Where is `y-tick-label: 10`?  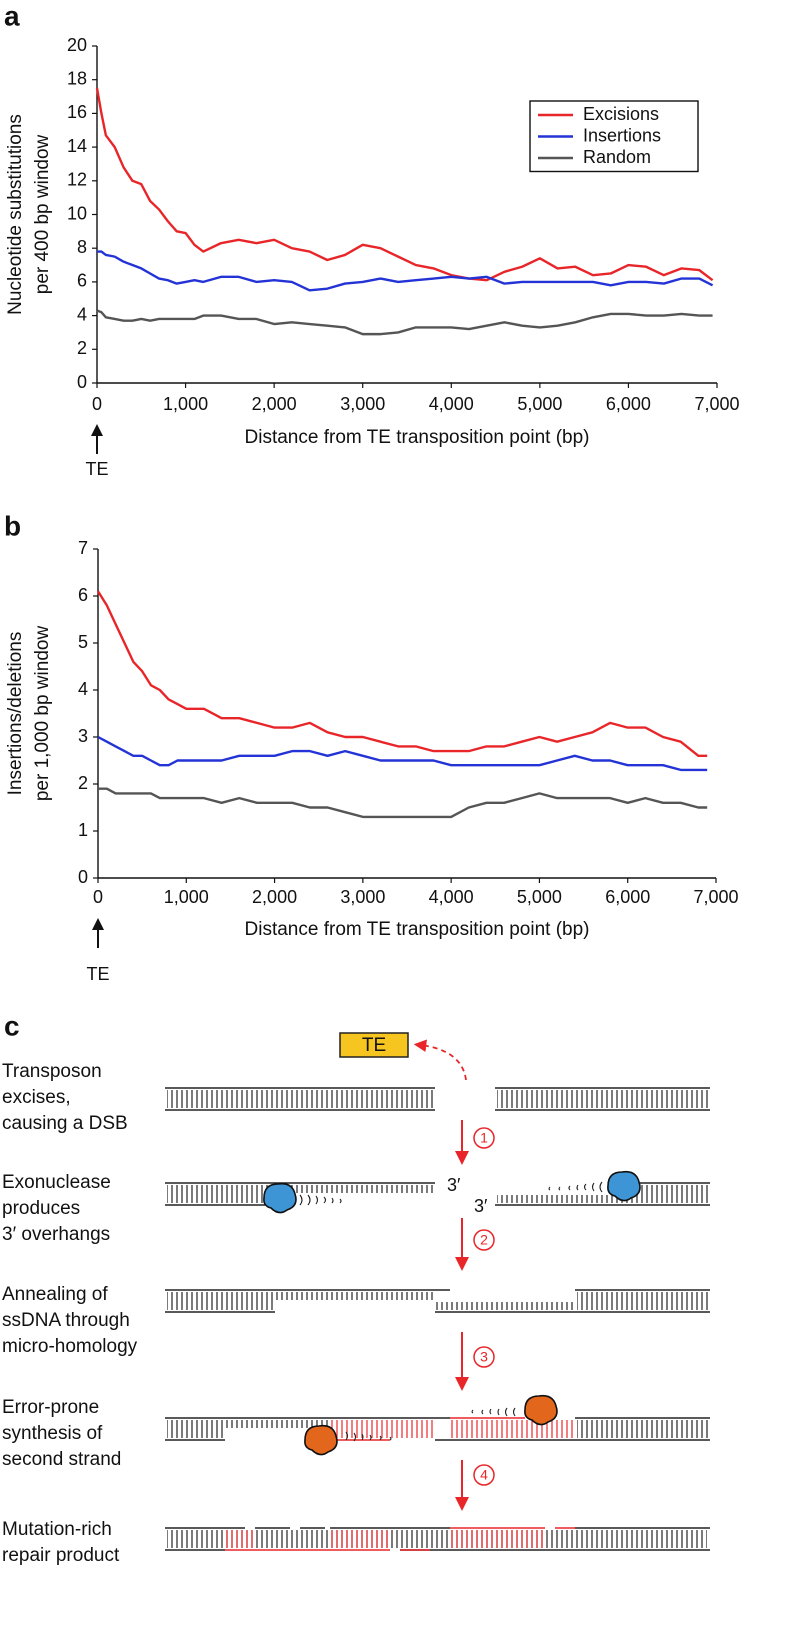
y-tick-label: 10 is located at coordinates (77, 213).